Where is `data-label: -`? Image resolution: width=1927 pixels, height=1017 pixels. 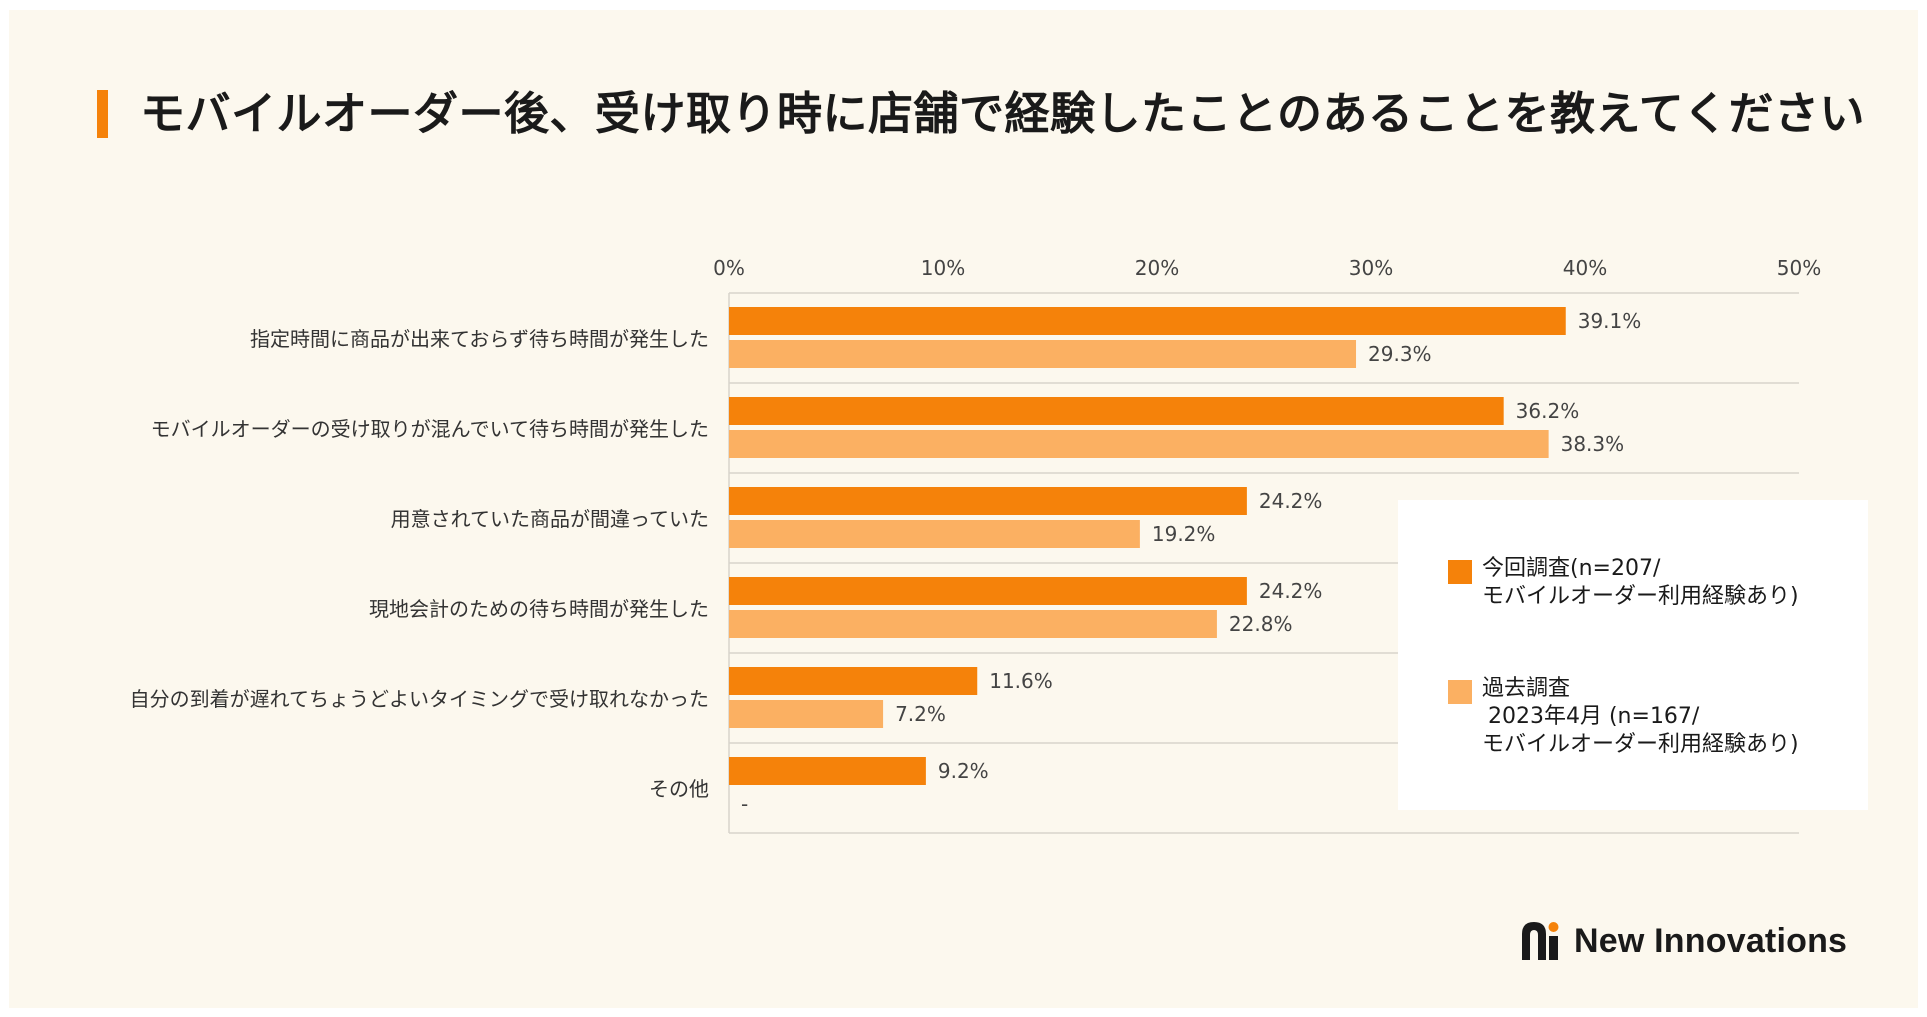 data-label: - is located at coordinates (744, 804).